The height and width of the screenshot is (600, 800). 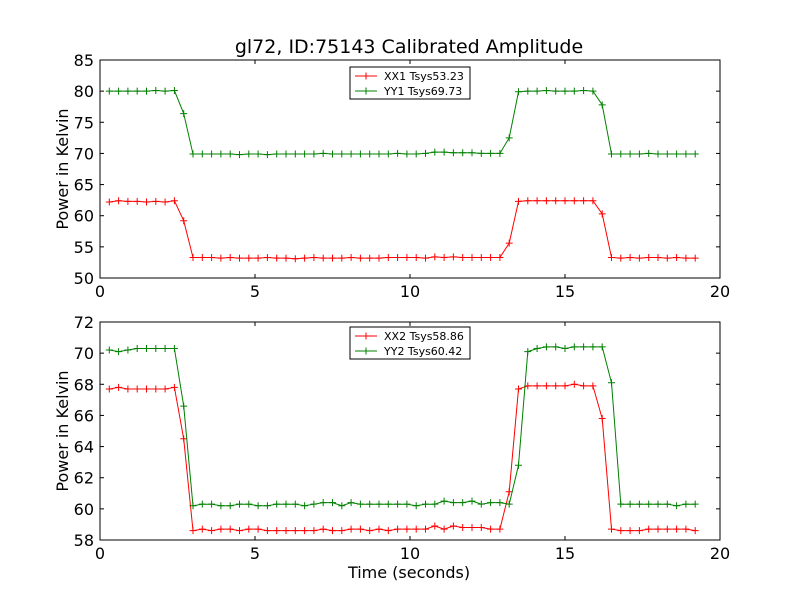 What do you see at coordinates (84, 91) in the screenshot?
I see `y-tick-label: 80` at bounding box center [84, 91].